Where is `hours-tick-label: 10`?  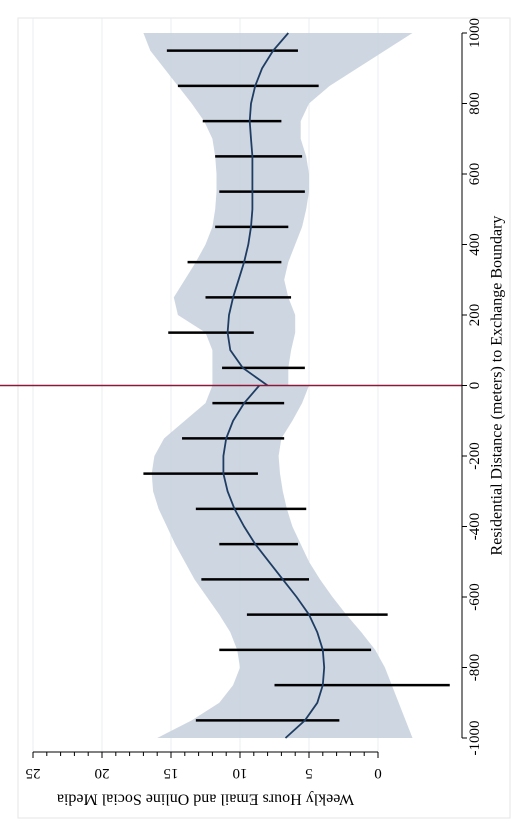 hours-tick-label: 10 is located at coordinates (240, 773).